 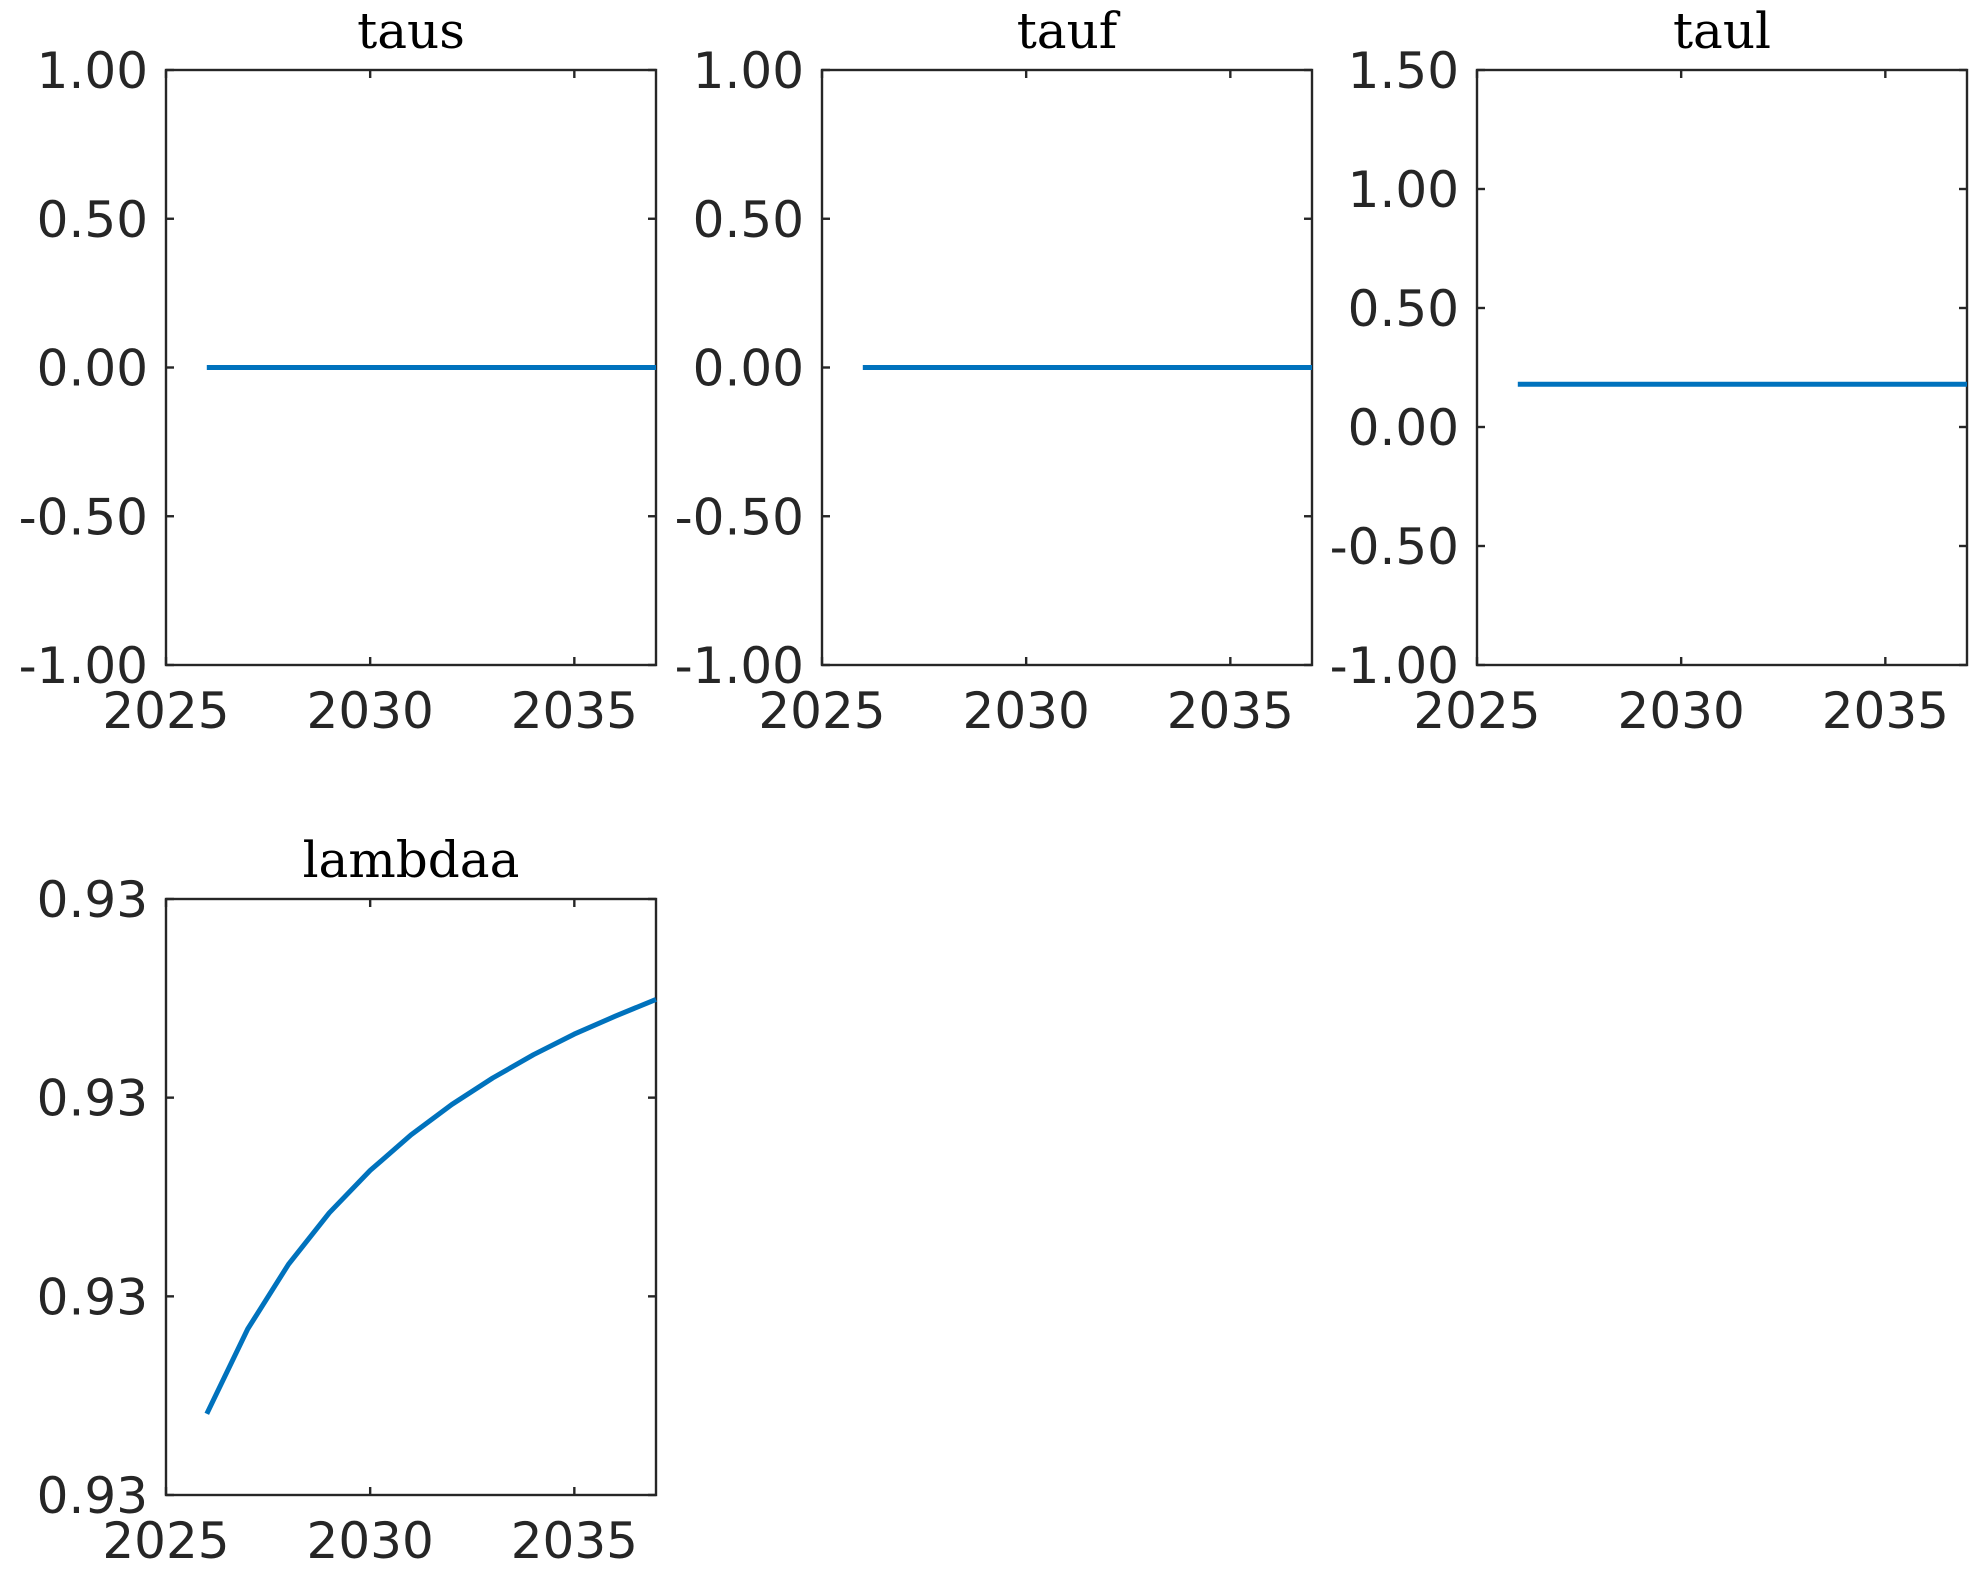 I want to click on panel-3: lambdaa 2025 2030 2035 0.93 0.93 0.93 0.93, so click(x=347, y=1200).